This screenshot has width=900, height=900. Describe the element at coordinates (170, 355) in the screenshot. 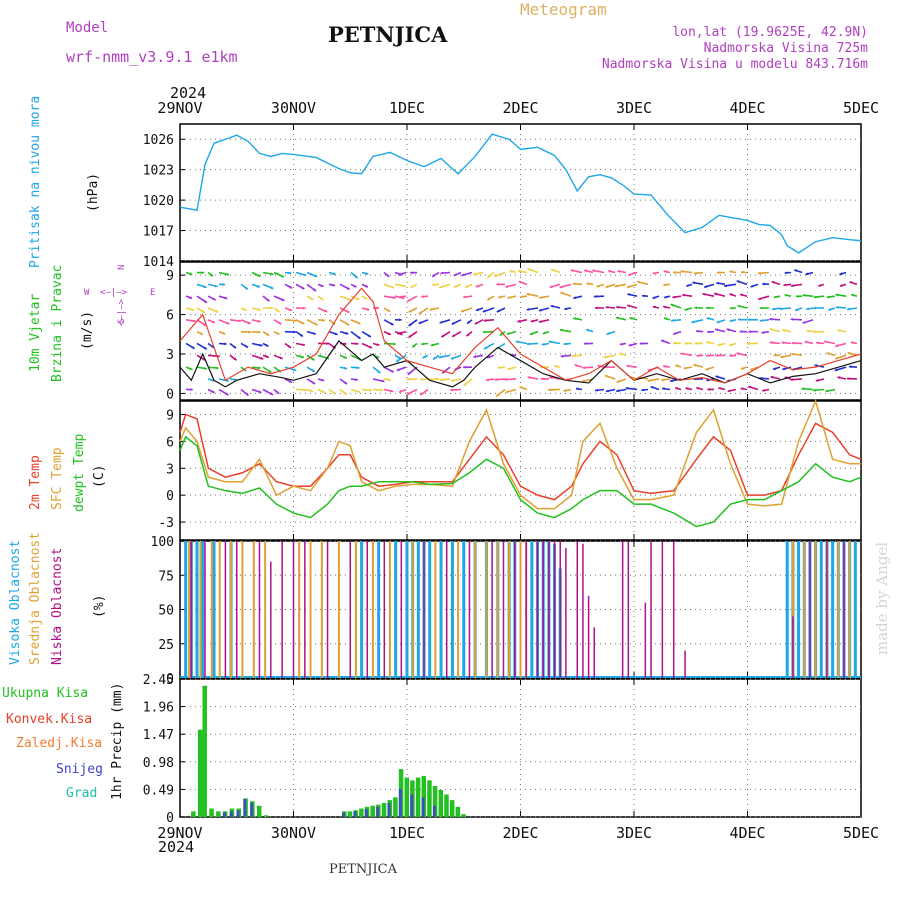

I see `y-tick-label: 3` at that location.